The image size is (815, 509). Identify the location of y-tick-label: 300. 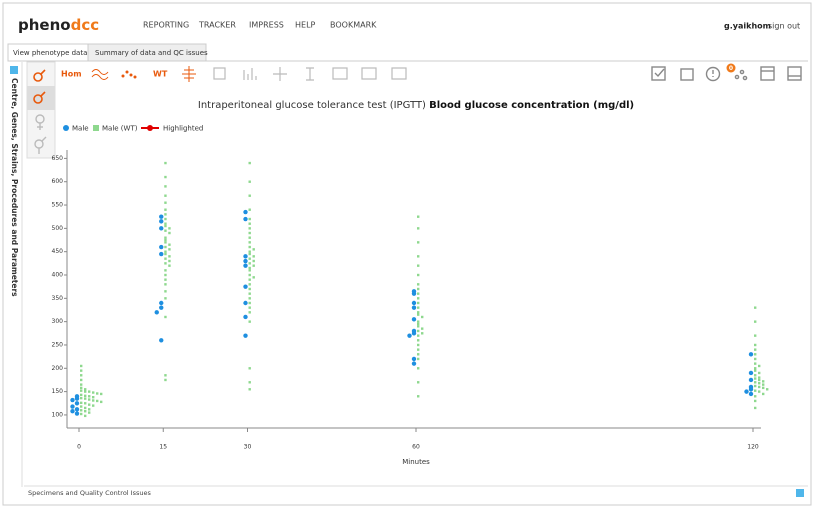
(58, 321).